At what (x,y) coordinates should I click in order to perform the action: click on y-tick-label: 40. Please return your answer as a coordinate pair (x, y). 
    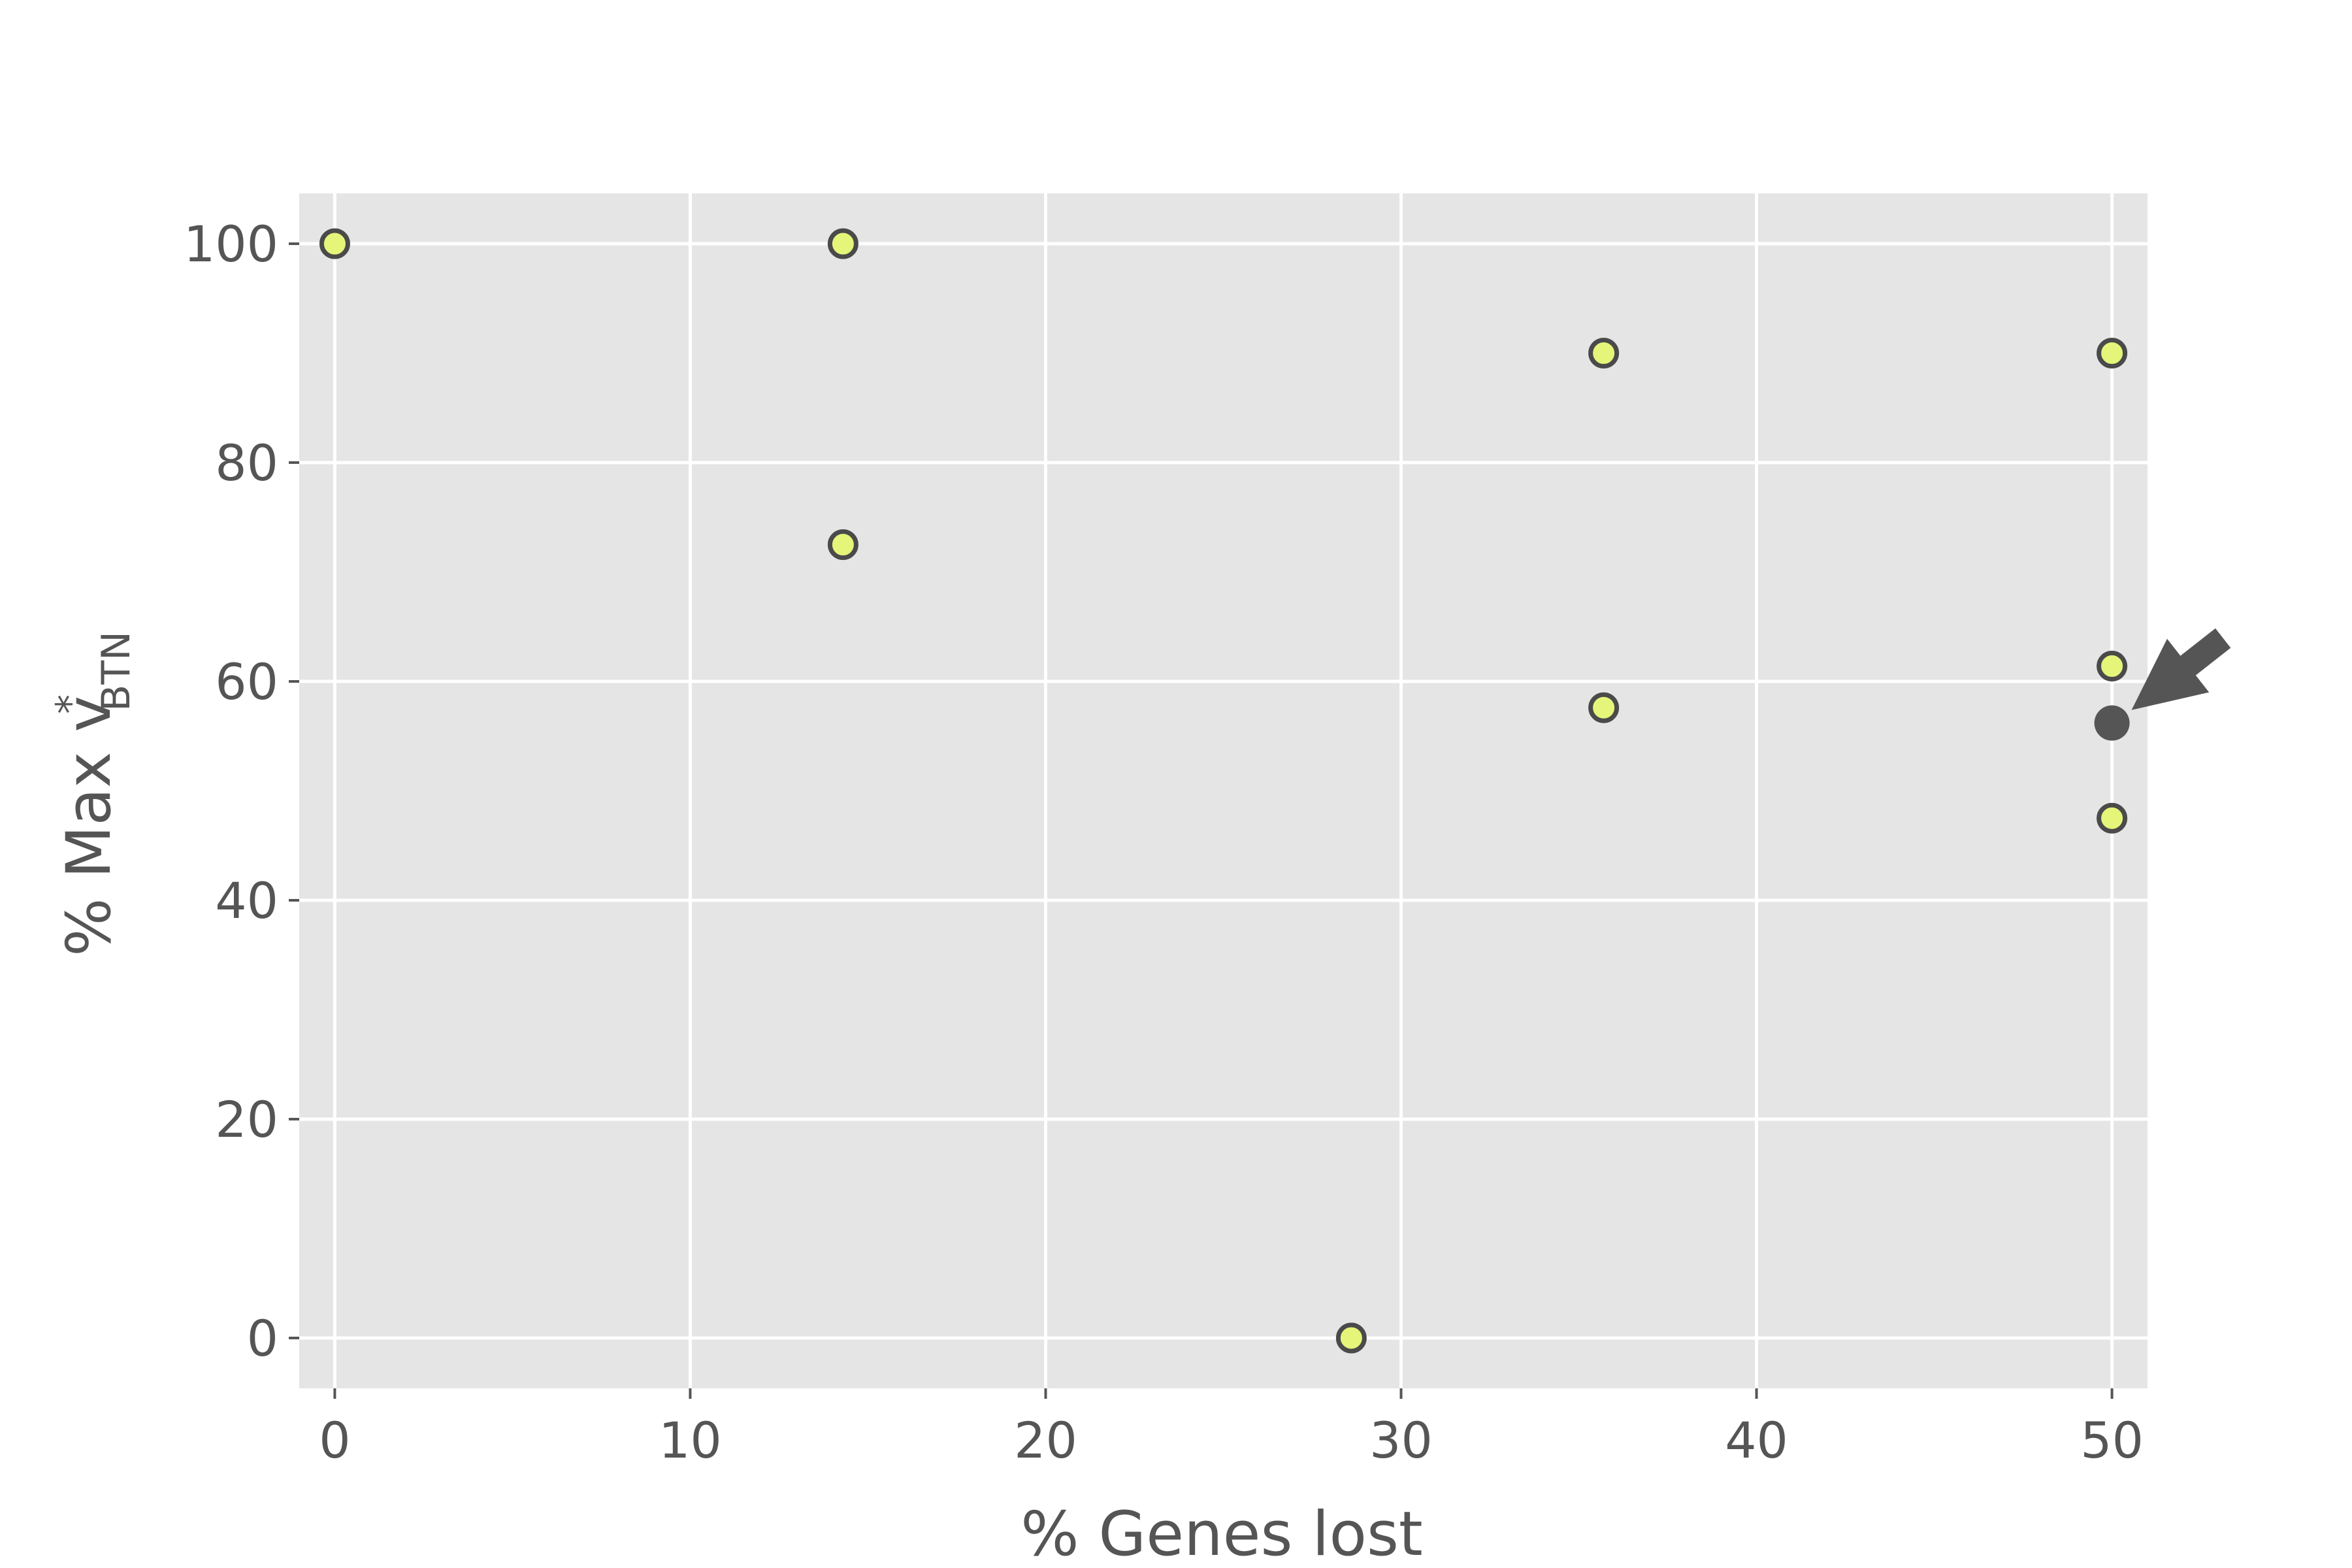
    Looking at the image, I should click on (246, 901).